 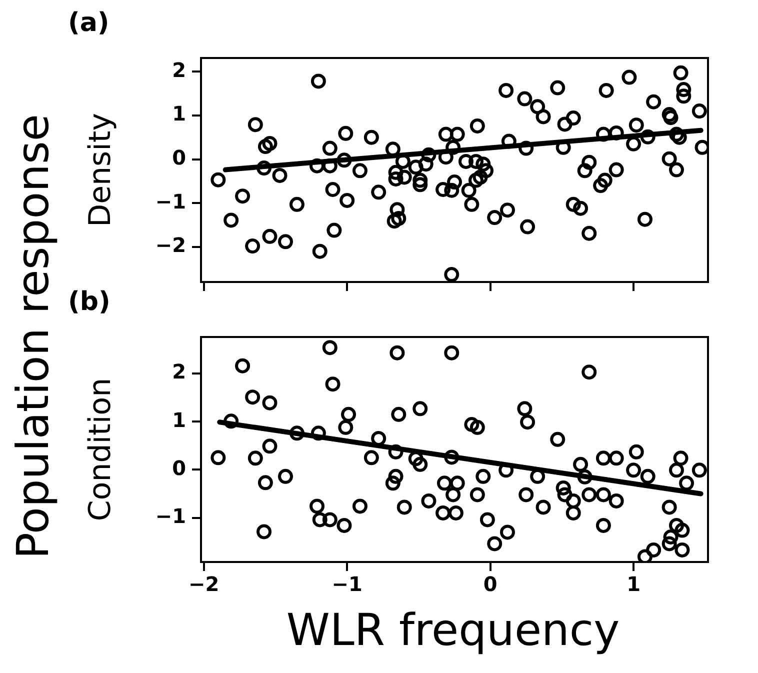 What do you see at coordinates (89, 302) in the screenshot?
I see `chart-title: (b)` at bounding box center [89, 302].